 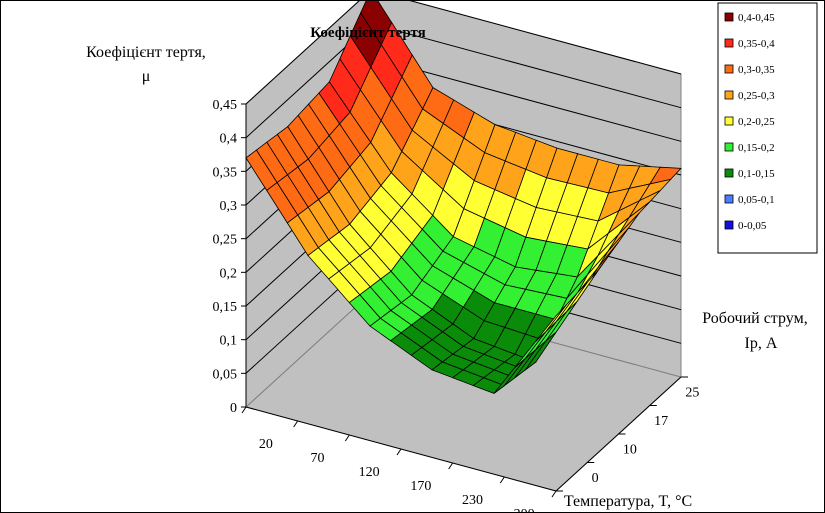 I want to click on x-tick-label: 120, so click(x=369, y=472).